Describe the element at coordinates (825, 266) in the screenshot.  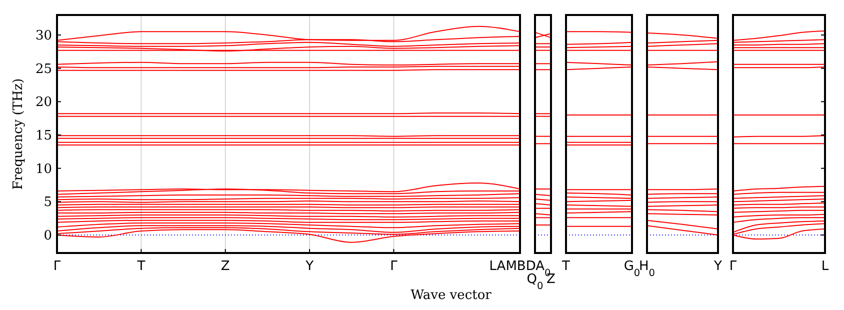
I see `x-tick-label: L` at that location.